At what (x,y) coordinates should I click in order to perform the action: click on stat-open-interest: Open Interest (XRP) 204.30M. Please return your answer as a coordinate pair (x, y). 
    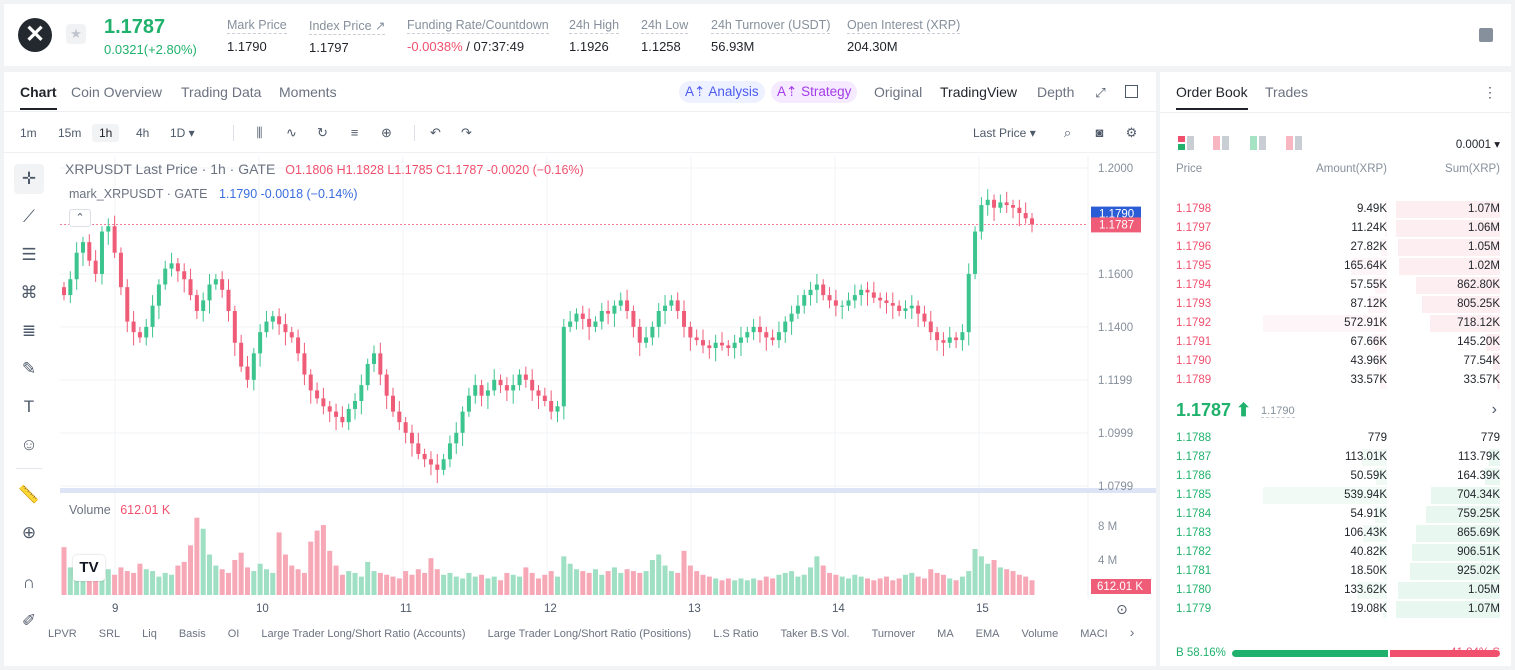
    Looking at the image, I should click on (904, 36).